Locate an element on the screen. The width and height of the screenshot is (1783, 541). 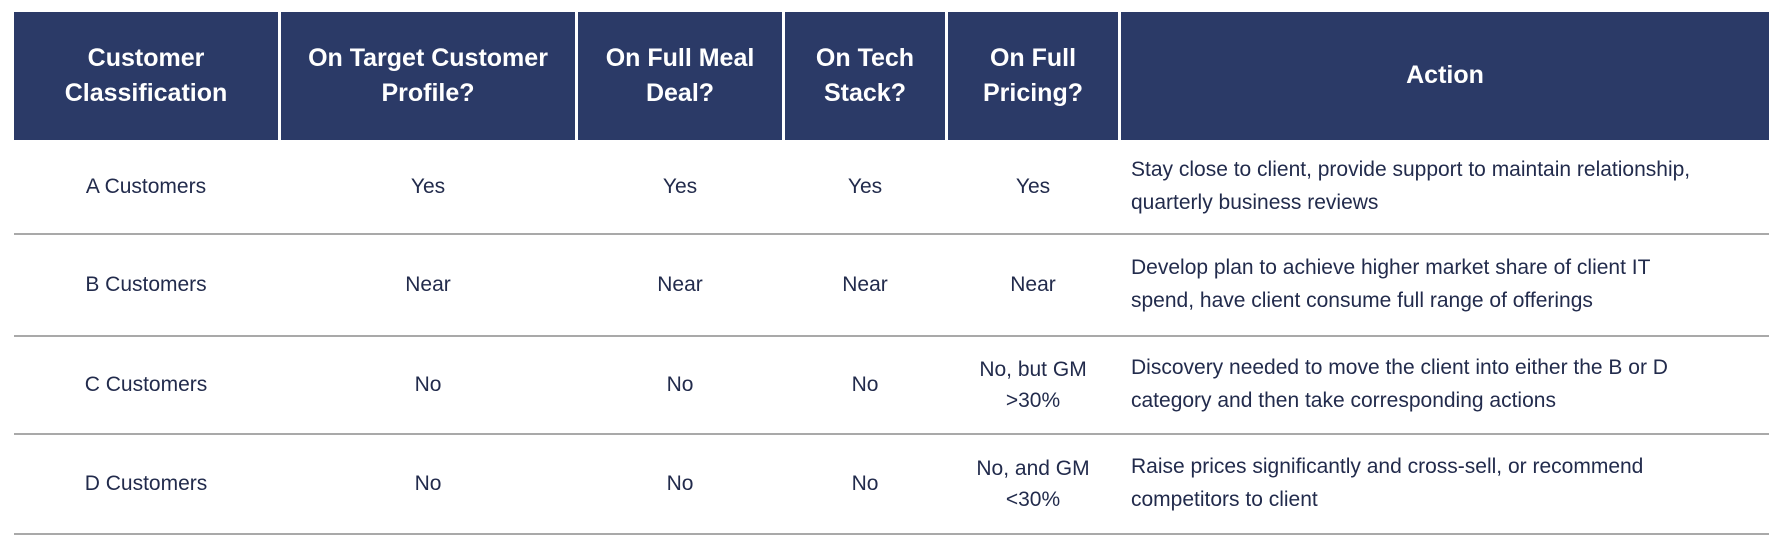
cell-pricing: Near is located at coordinates (1033, 285).